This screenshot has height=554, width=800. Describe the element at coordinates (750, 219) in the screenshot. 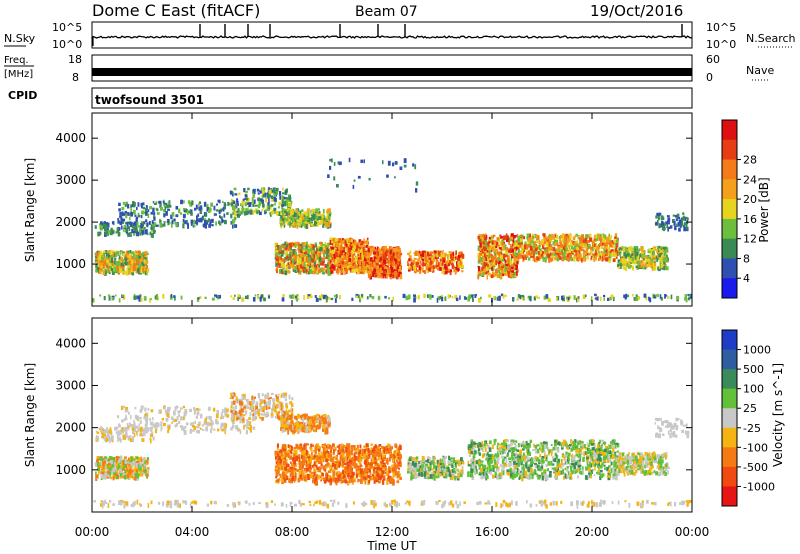

I see `colorbar-tick-label: 16` at that location.